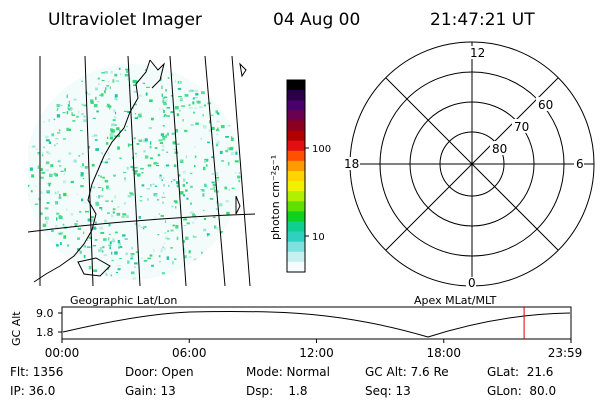 The image size is (600, 404). What do you see at coordinates (521, 127) in the screenshot?
I see `mlat-label-70: 70` at bounding box center [521, 127].